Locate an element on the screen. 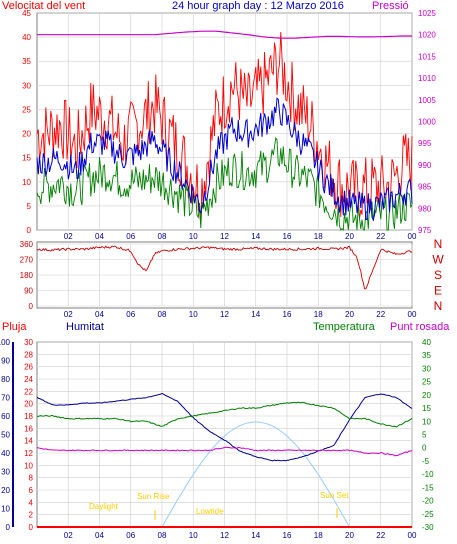 This screenshot has height=544, width=457. humidity-label: Humitat is located at coordinates (85, 327).